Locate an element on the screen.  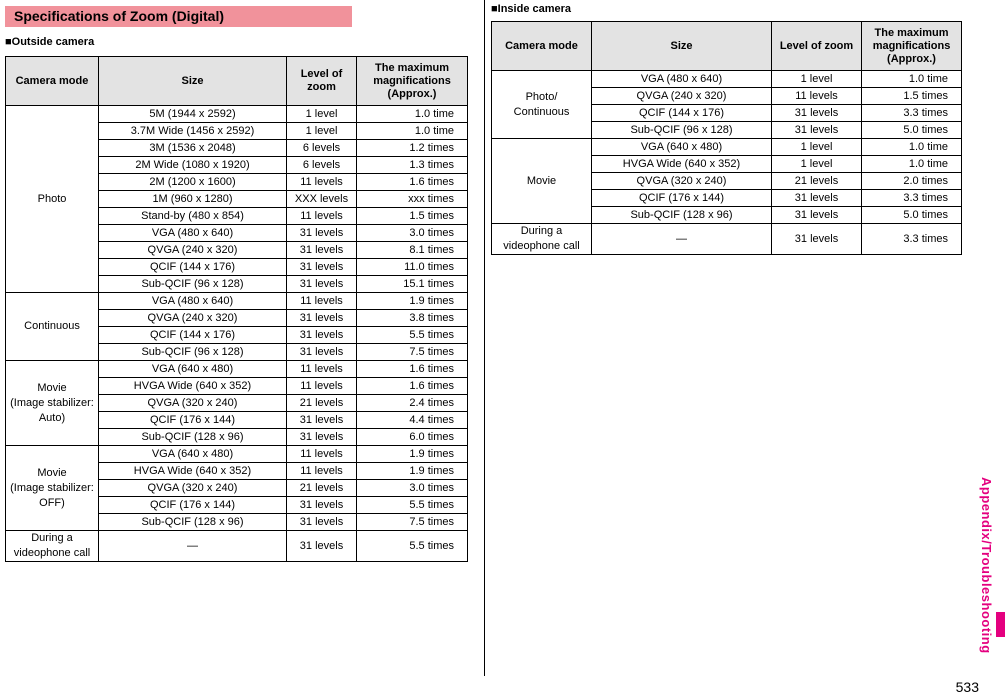
size-cell: QVGA (320 x 240) is located at coordinates (681, 181).